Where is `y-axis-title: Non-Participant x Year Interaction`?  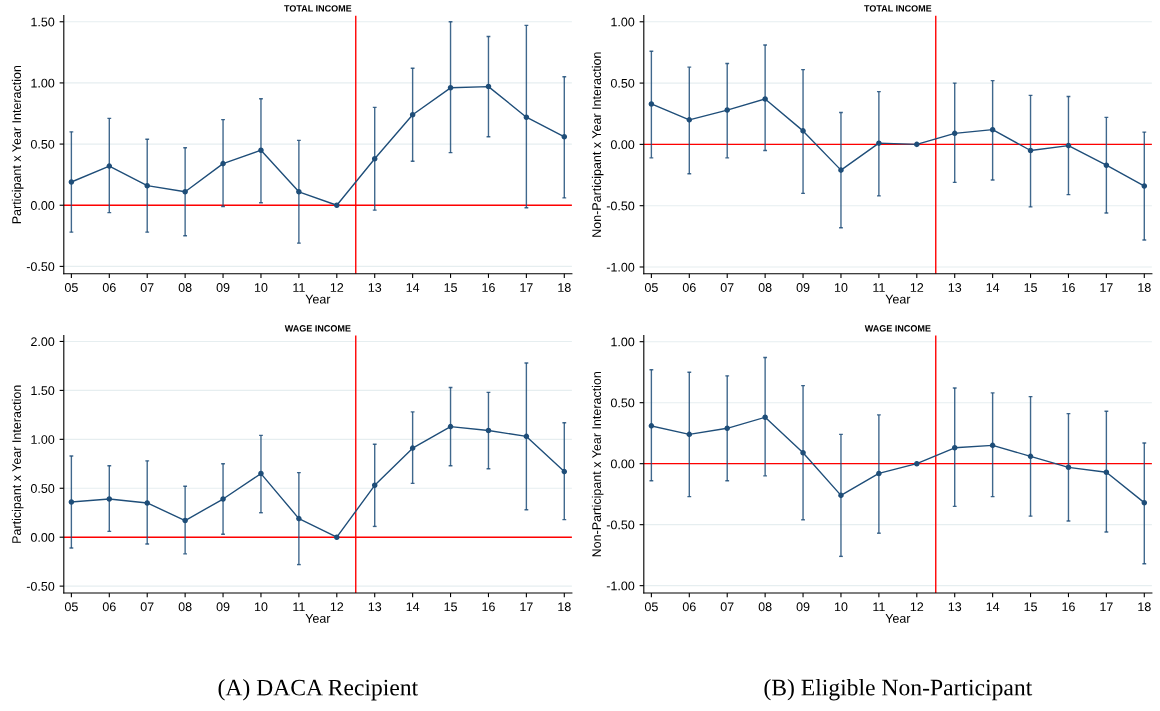
y-axis-title: Non-Participant x Year Interaction is located at coordinates (597, 464).